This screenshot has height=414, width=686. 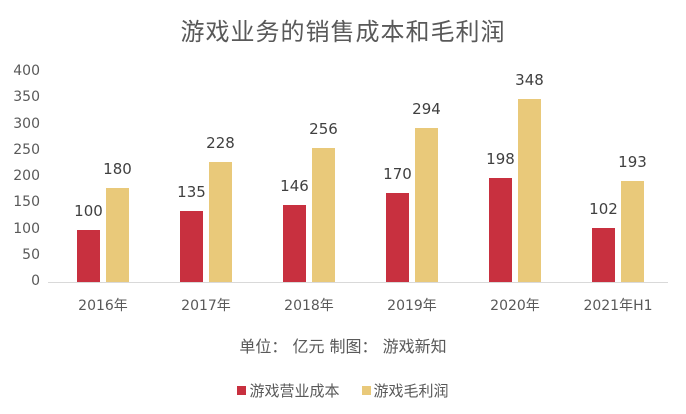 What do you see at coordinates (411, 391) in the screenshot?
I see `legend-label-profit: 游戏毛利润` at bounding box center [411, 391].